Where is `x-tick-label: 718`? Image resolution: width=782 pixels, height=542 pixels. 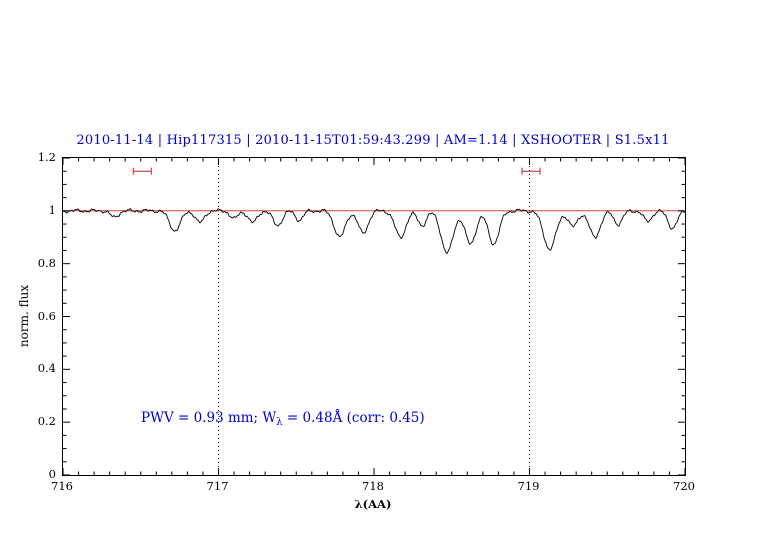 x-tick-label: 718 is located at coordinates (373, 486).